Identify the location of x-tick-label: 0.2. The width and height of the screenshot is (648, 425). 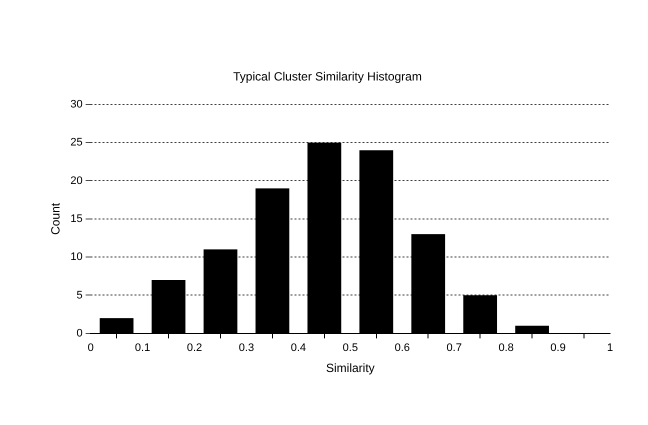
(194, 348).